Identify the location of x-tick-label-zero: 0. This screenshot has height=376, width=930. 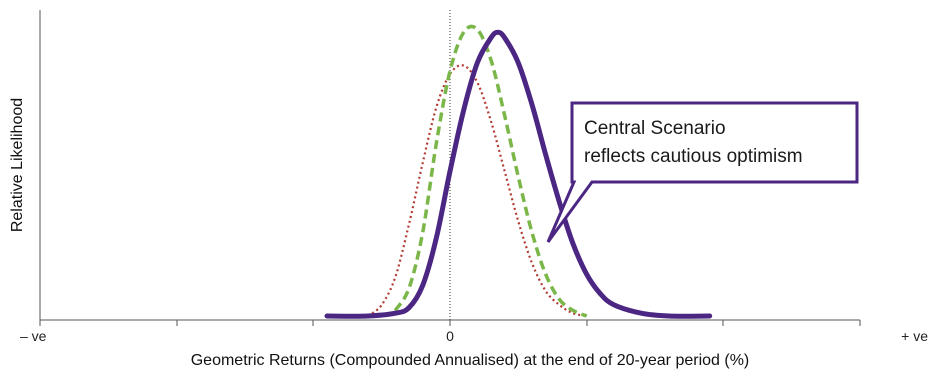
(450, 336).